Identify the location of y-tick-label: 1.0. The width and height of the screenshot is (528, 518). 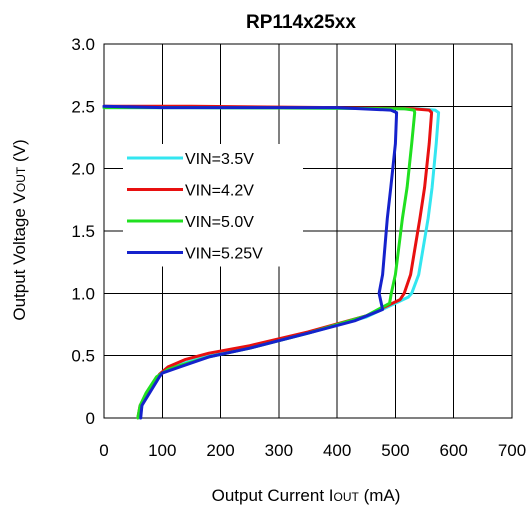
(83, 293).